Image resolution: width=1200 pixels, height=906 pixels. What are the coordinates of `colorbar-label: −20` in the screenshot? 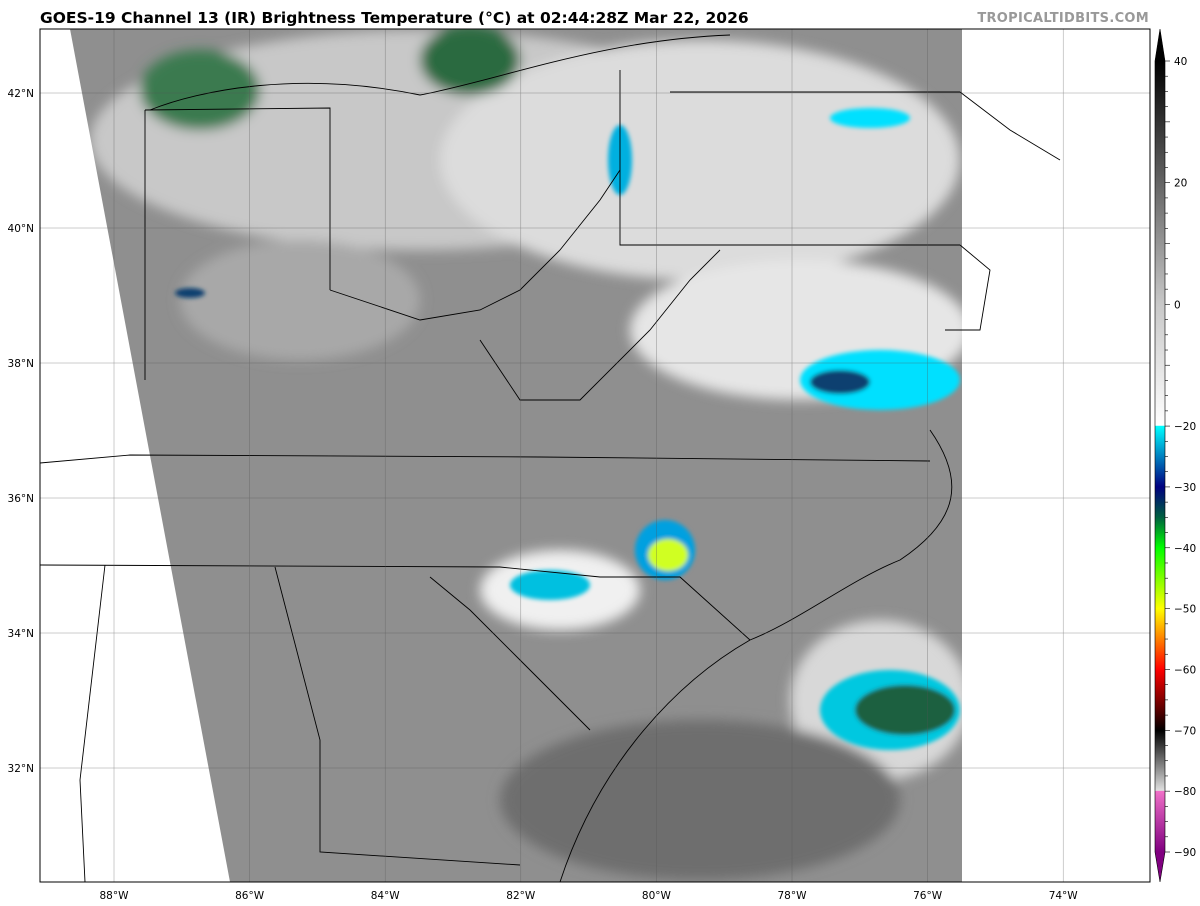 It's located at (1185, 427).